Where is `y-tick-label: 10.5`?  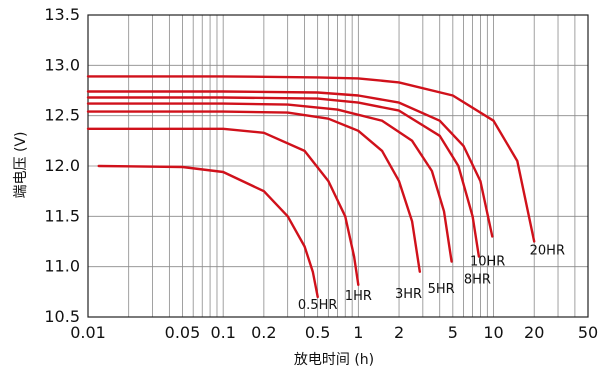
y-tick-label: 10.5 is located at coordinates (62, 316).